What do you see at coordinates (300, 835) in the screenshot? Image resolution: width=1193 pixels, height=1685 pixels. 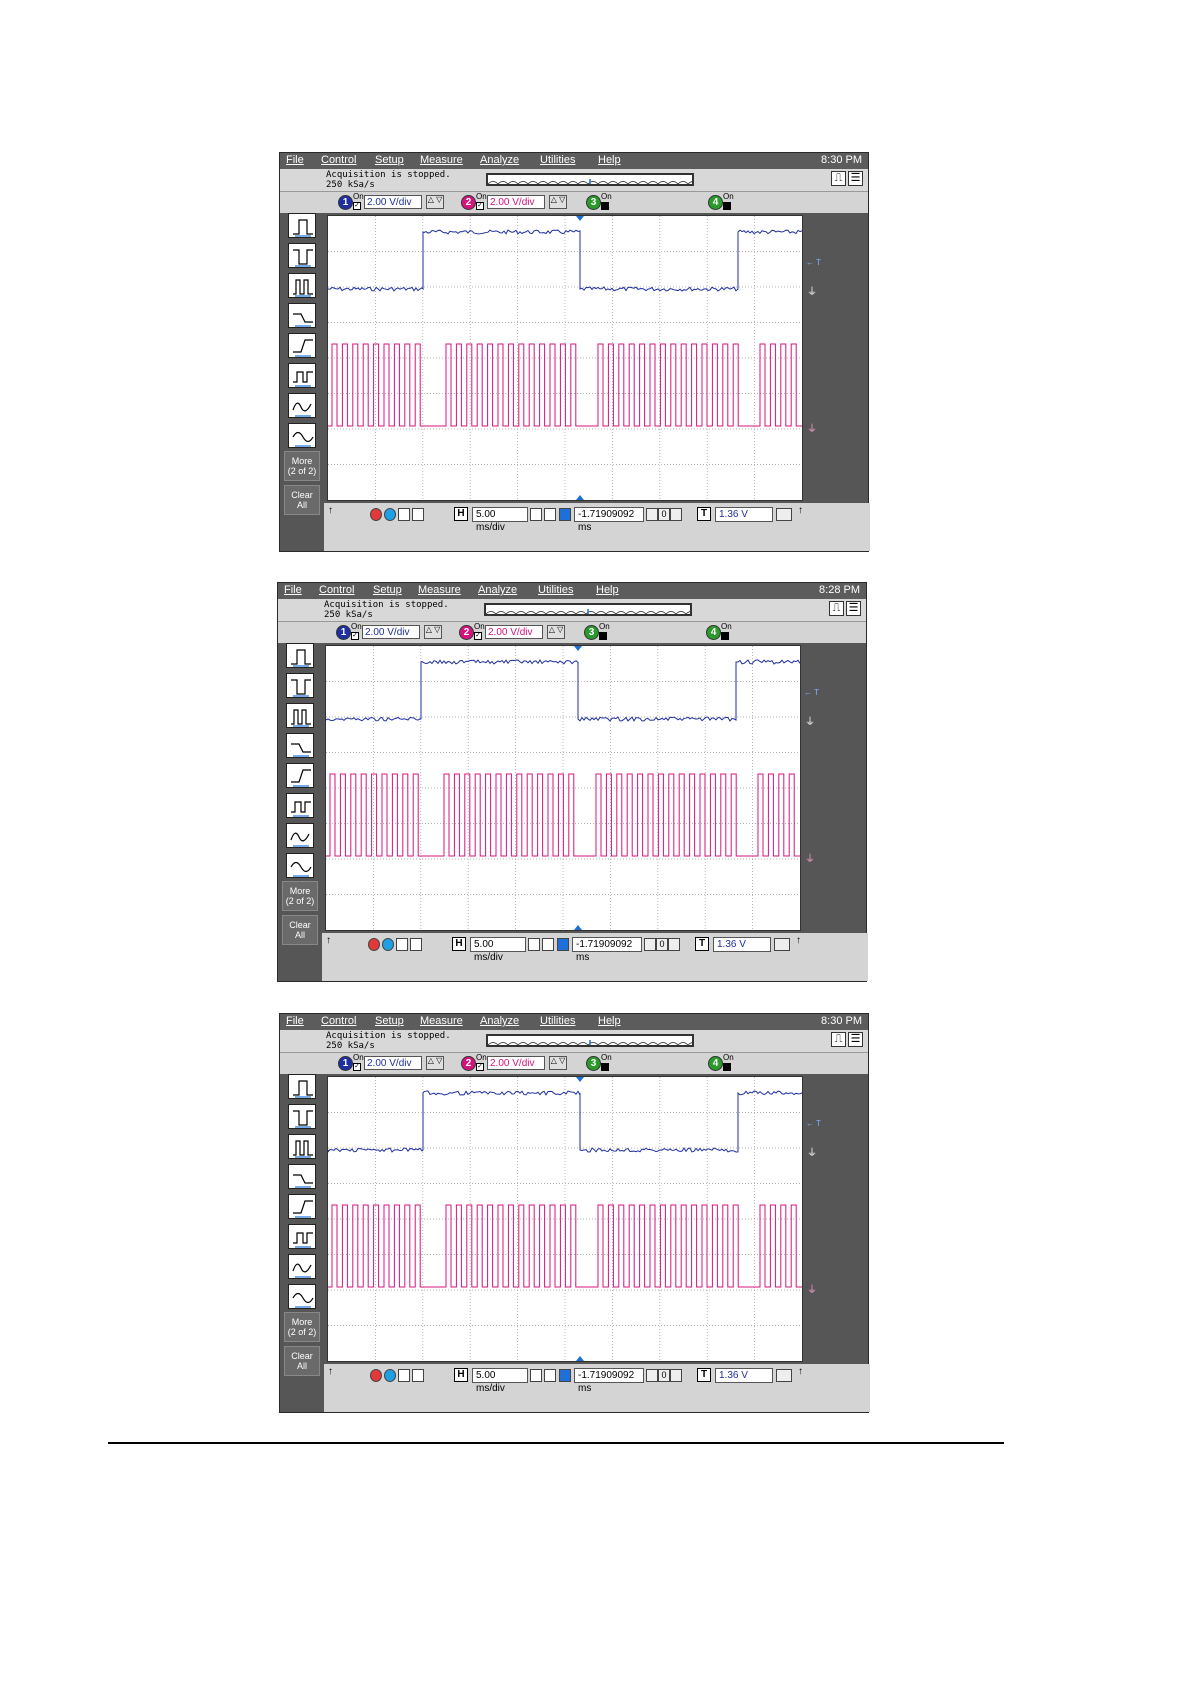 I see `sine-cursor-icon` at bounding box center [300, 835].